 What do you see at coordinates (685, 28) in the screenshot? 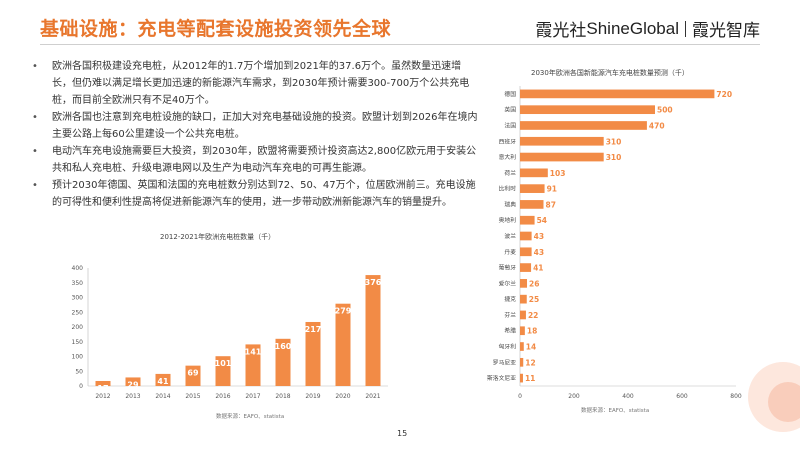
I see `logo-separator` at bounding box center [685, 28].